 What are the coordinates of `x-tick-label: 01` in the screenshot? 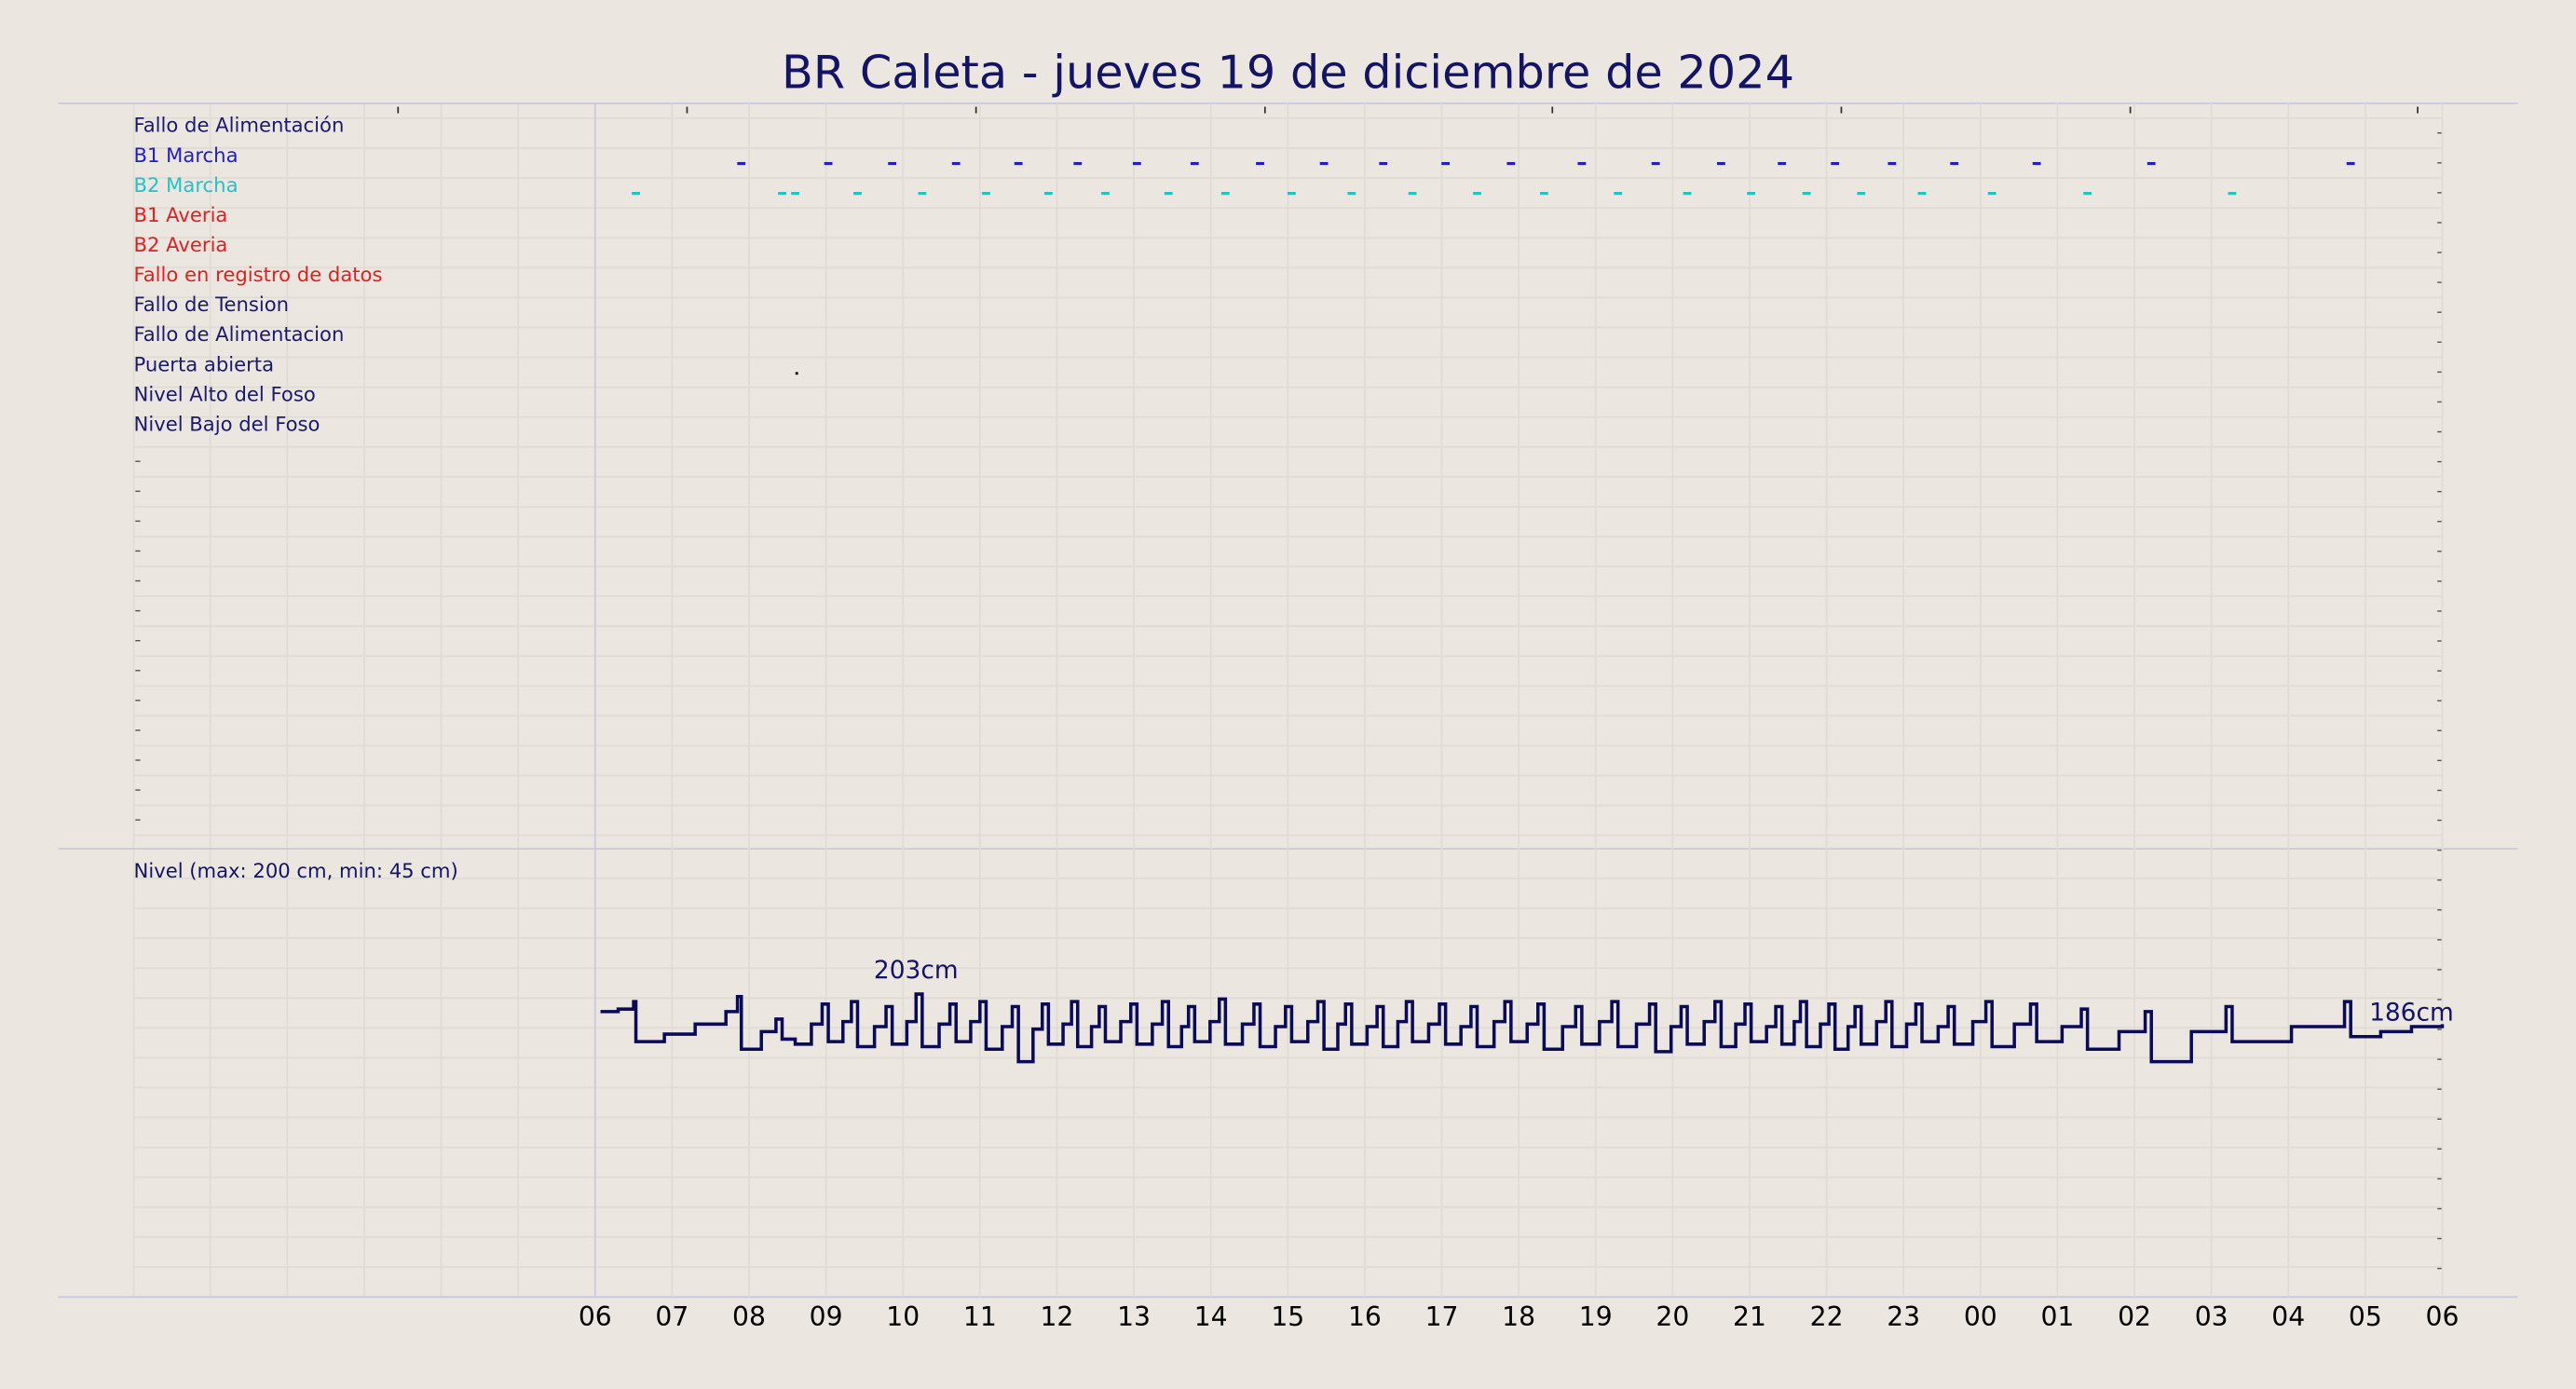 It's located at (2057, 1316).